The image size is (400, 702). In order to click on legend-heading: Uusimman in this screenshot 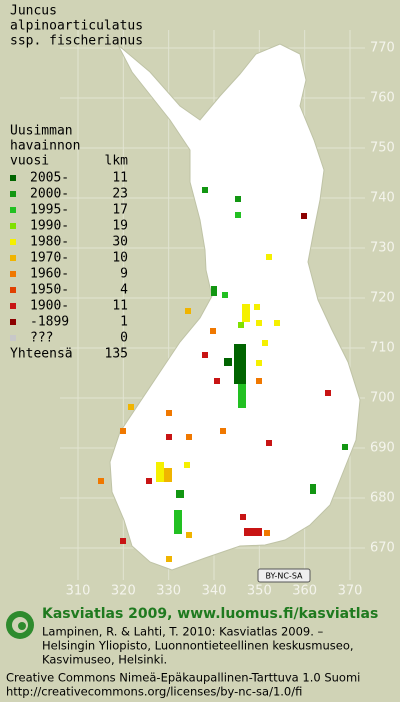, I will do `click(41, 131)`.